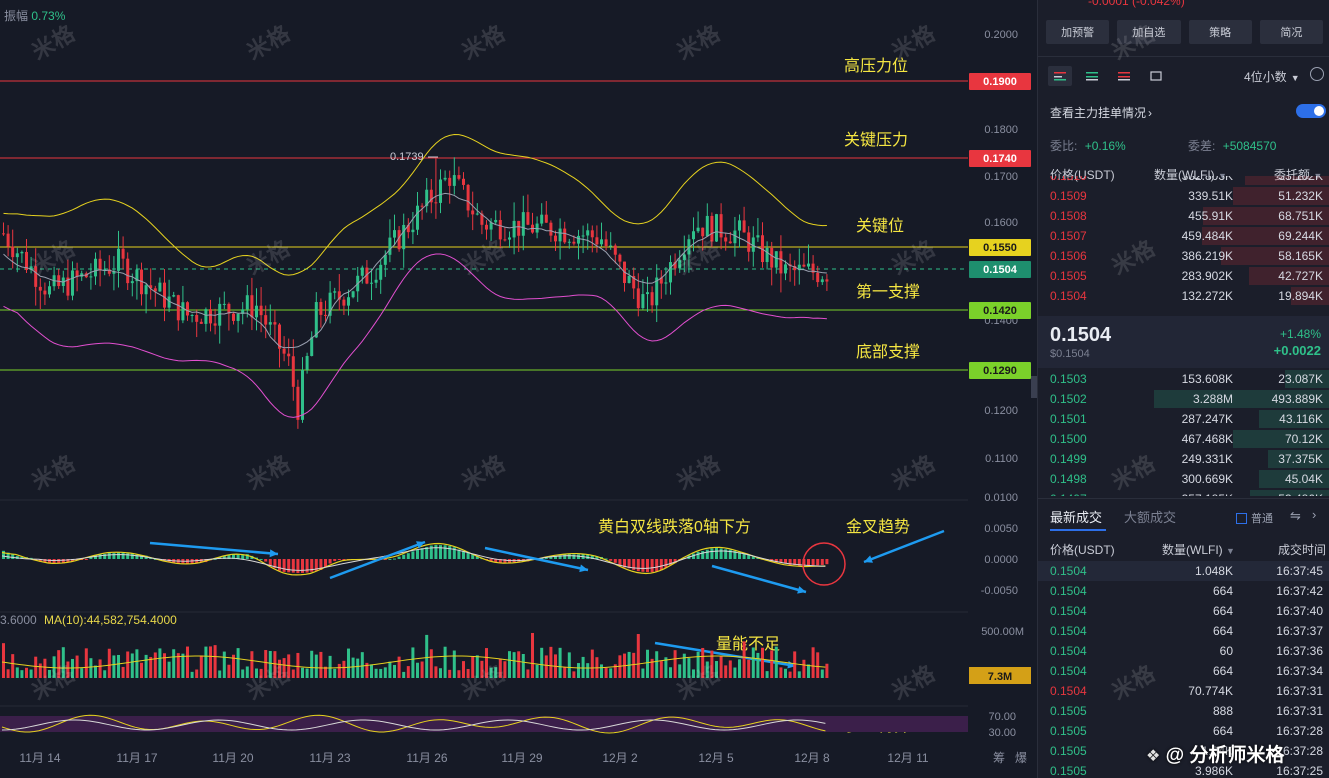 This screenshot has height=778, width=1329. Describe the element at coordinates (1183, 296) in the screenshot. I see `ask-row: 0.1504 132.272K 19.894K` at that location.